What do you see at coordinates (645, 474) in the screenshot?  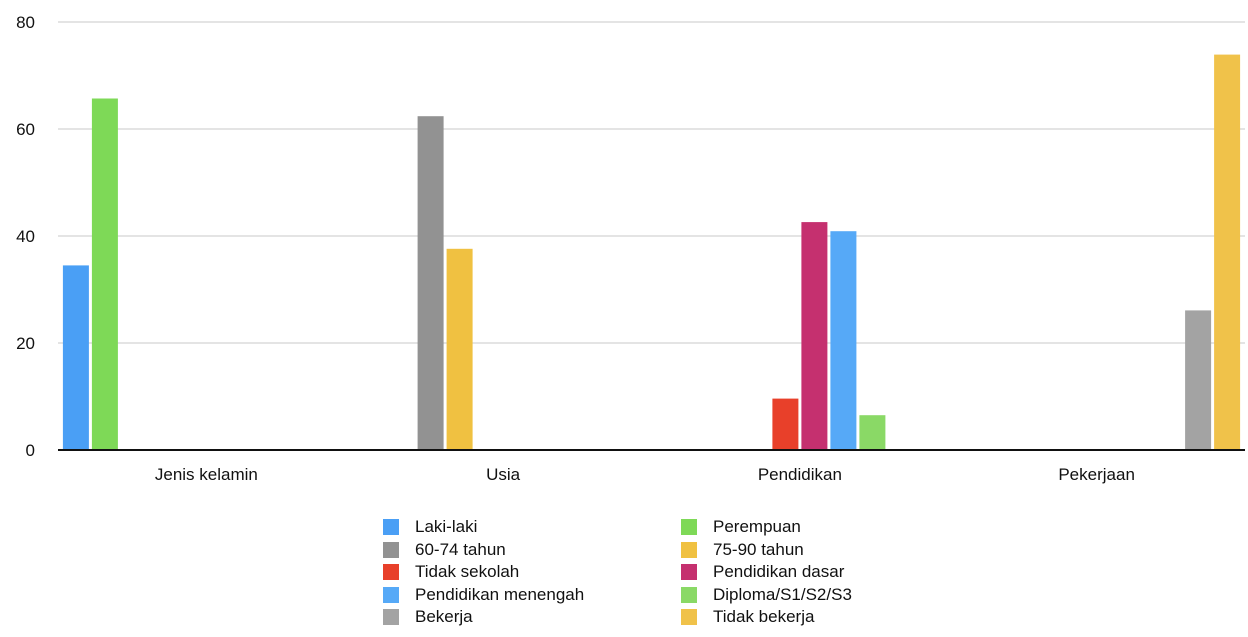 I see `x-axis-ticks: Jenis kelamin Usia Pendidikan Pekerjaan` at bounding box center [645, 474].